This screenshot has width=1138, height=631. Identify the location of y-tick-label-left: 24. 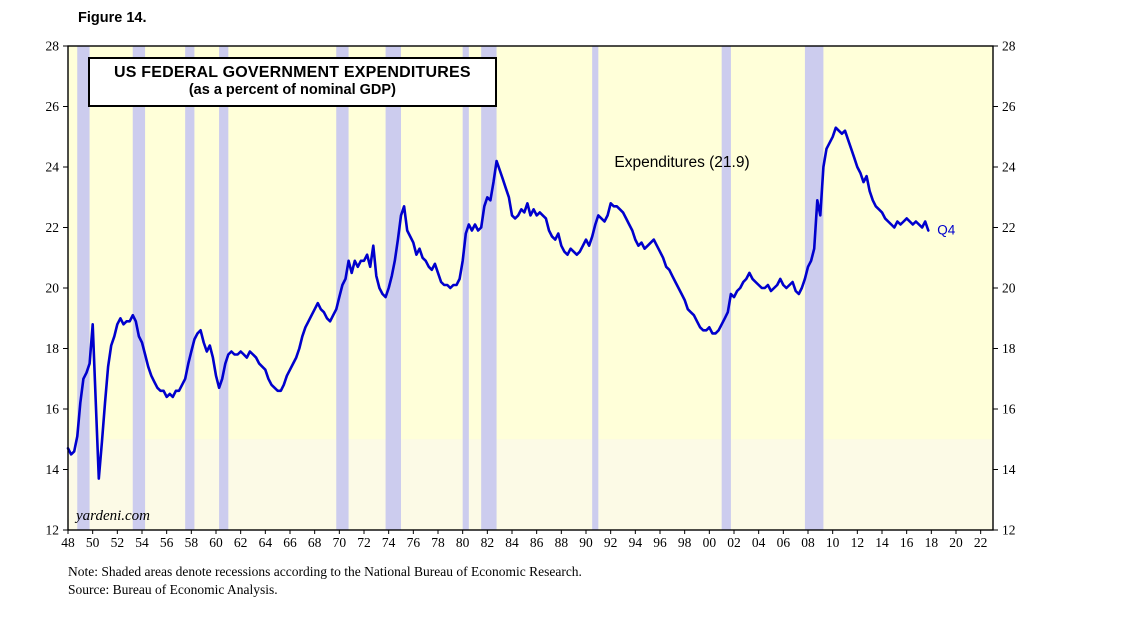
(53, 167).